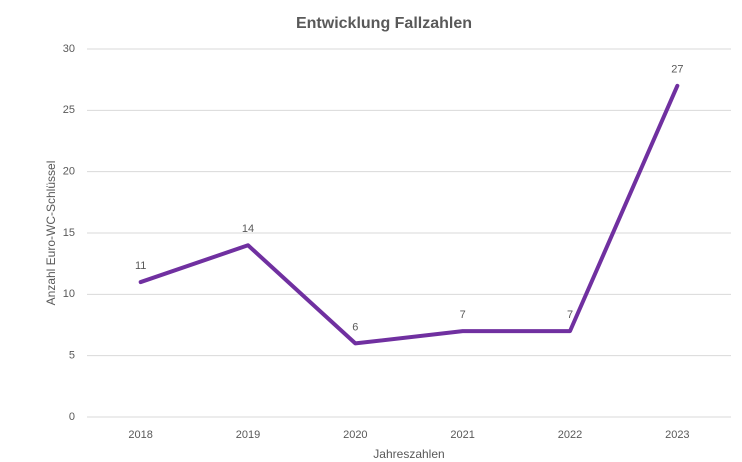 The width and height of the screenshot is (742, 462). Describe the element at coordinates (72, 356) in the screenshot. I see `y-tick-label: 5` at that location.